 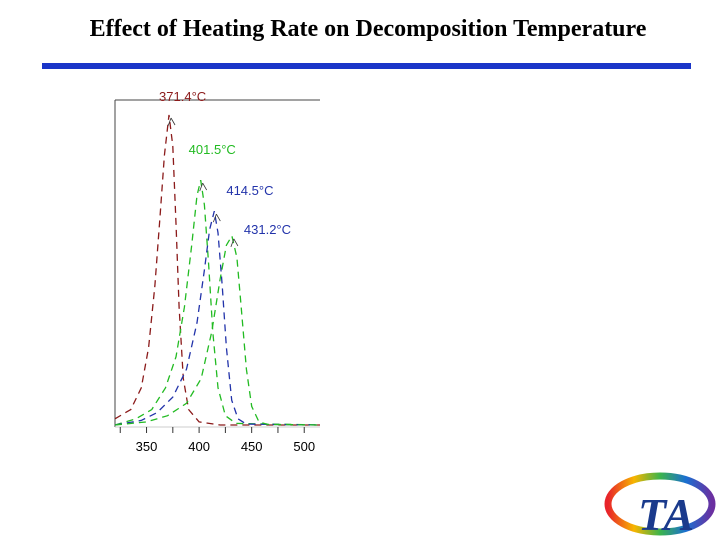 I want to click on x-tick-label: 400, so click(x=199, y=446).